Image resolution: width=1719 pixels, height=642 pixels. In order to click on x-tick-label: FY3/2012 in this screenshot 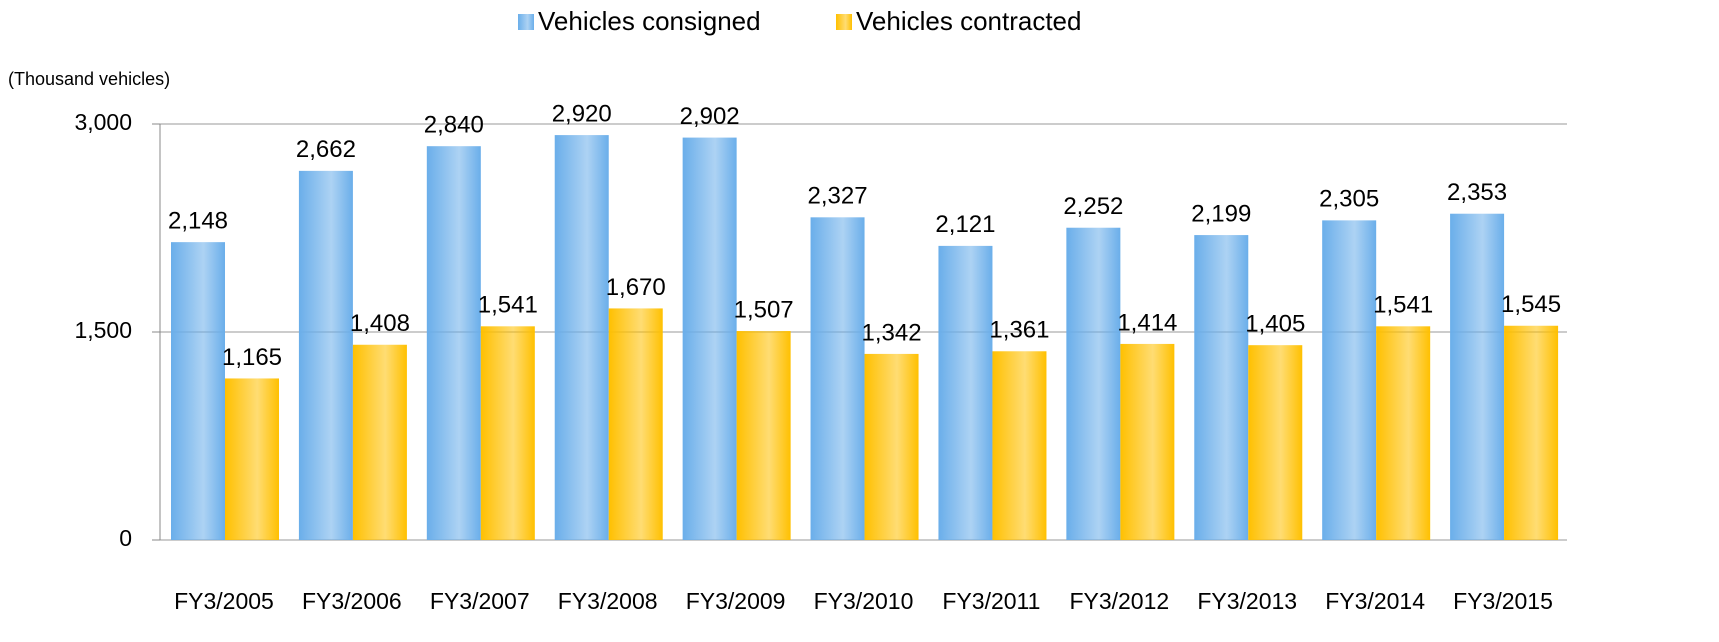, I will do `click(1119, 601)`.